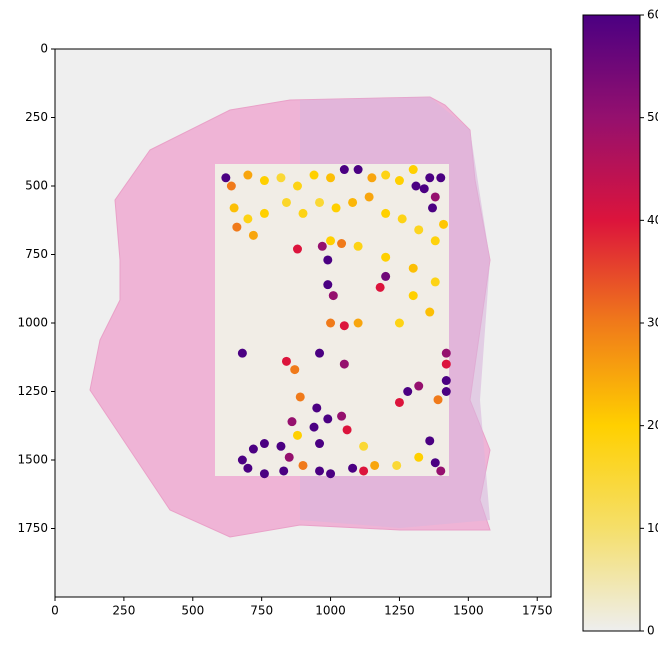 Image resolution: width=658 pixels, height=653 pixels. What do you see at coordinates (652, 117) in the screenshot?
I see `colorbar-tick-label: 500` at bounding box center [652, 117].